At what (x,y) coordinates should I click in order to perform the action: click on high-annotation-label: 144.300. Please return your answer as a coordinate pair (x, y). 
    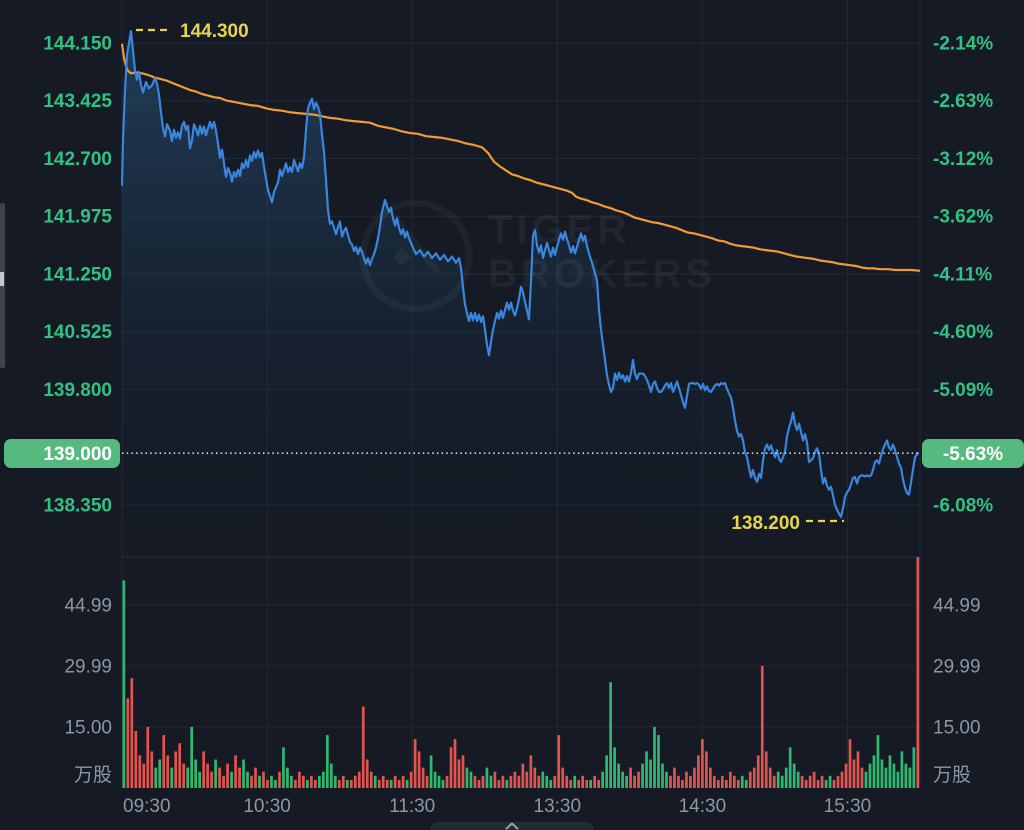
    Looking at the image, I should click on (214, 31).